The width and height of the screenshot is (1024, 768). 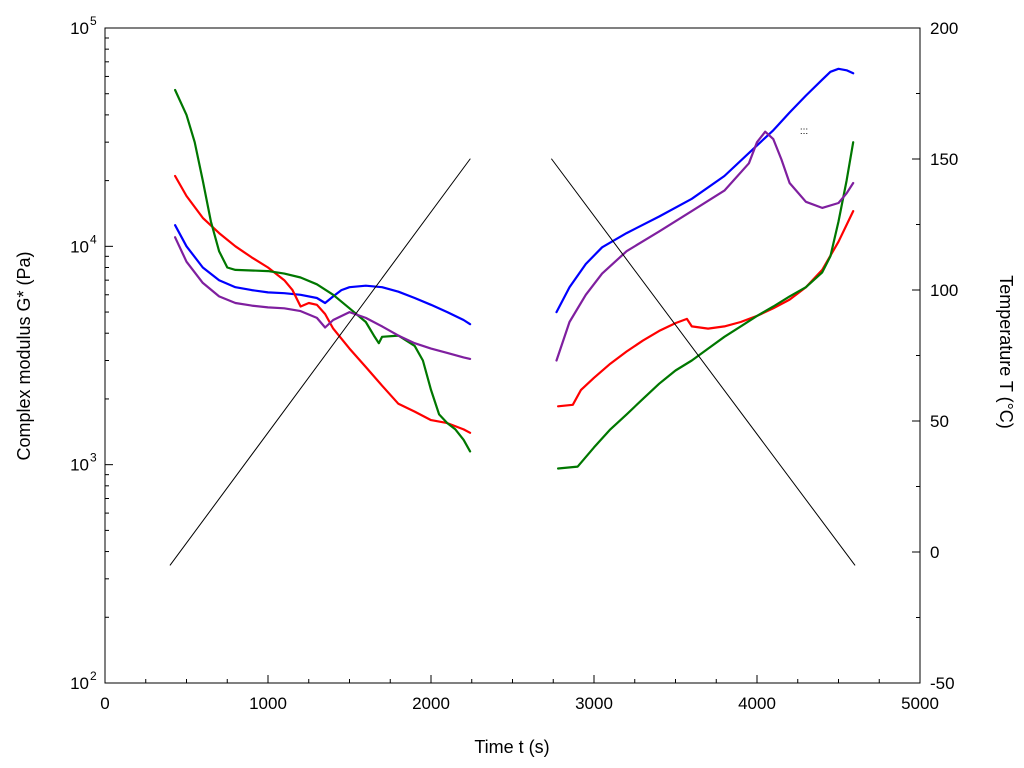 What do you see at coordinates (944, 28) in the screenshot?
I see `y-right-tick-label: 200` at bounding box center [944, 28].